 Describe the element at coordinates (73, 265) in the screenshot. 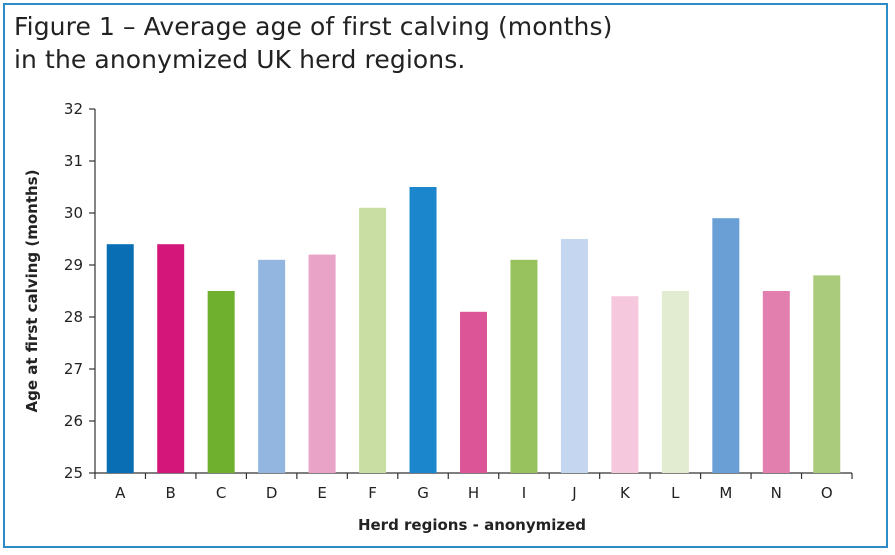

I see `y-tick-label: 29` at that location.